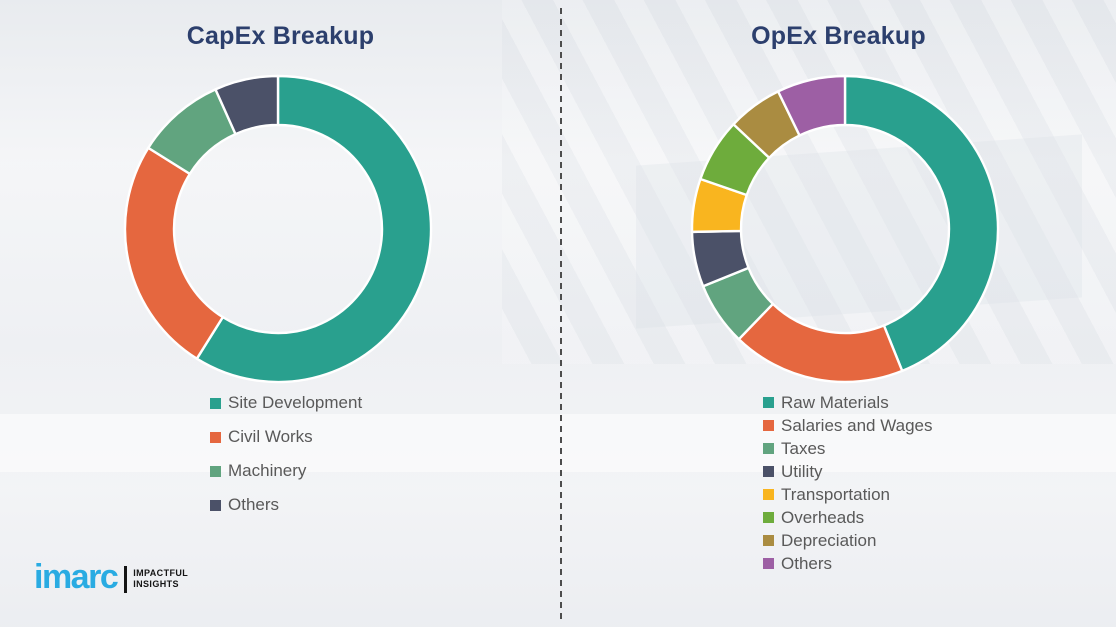 The width and height of the screenshot is (1116, 627). I want to click on legend-item-site-development: Site Development, so click(286, 403).